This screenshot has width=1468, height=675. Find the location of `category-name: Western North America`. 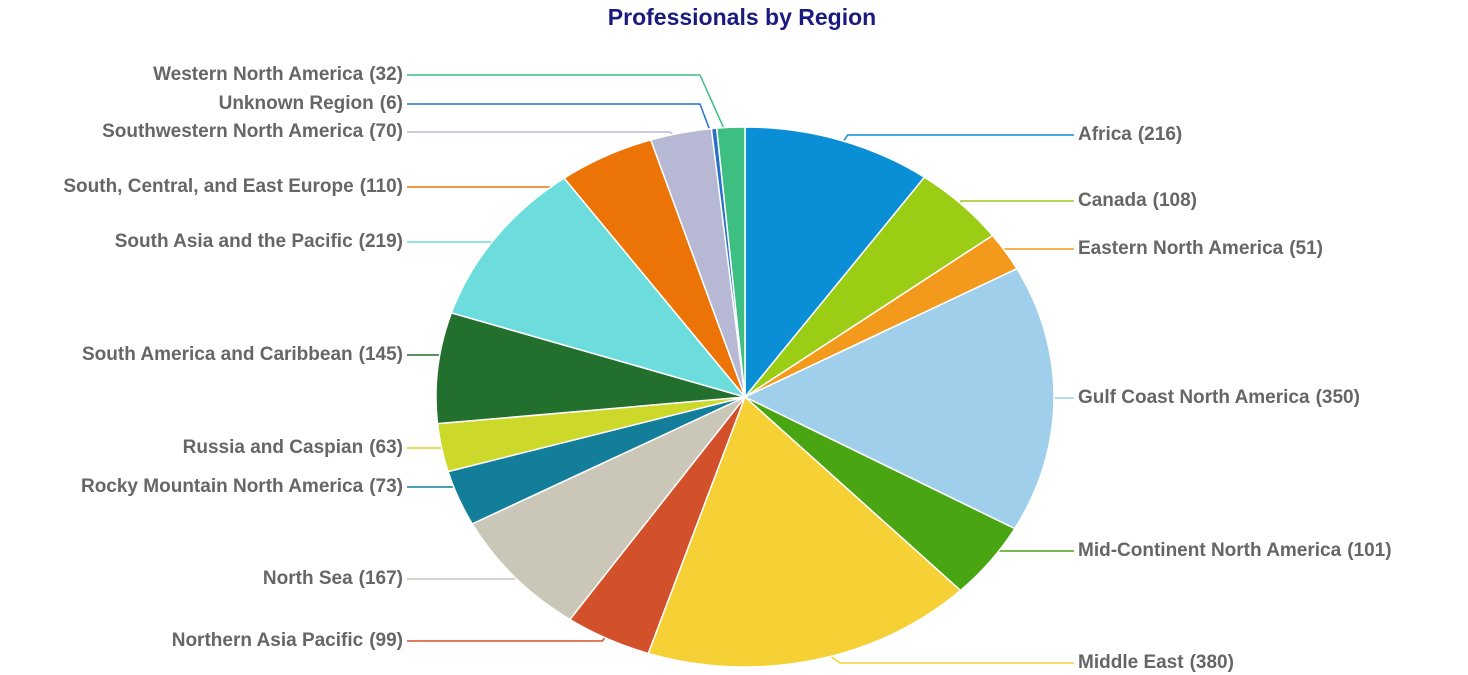

category-name: Western North America is located at coordinates (258, 74).